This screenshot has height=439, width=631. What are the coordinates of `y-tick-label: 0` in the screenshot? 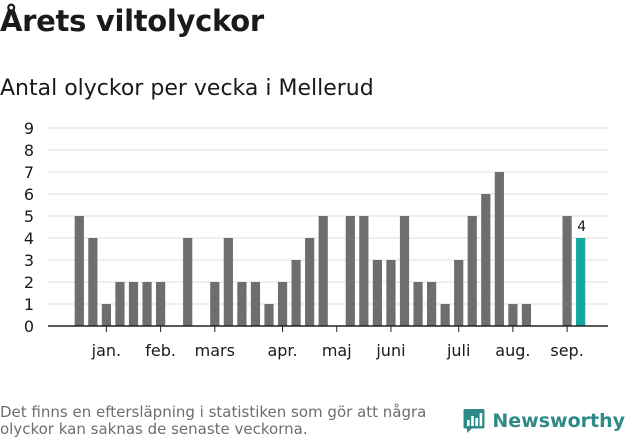 It's located at (29, 326).